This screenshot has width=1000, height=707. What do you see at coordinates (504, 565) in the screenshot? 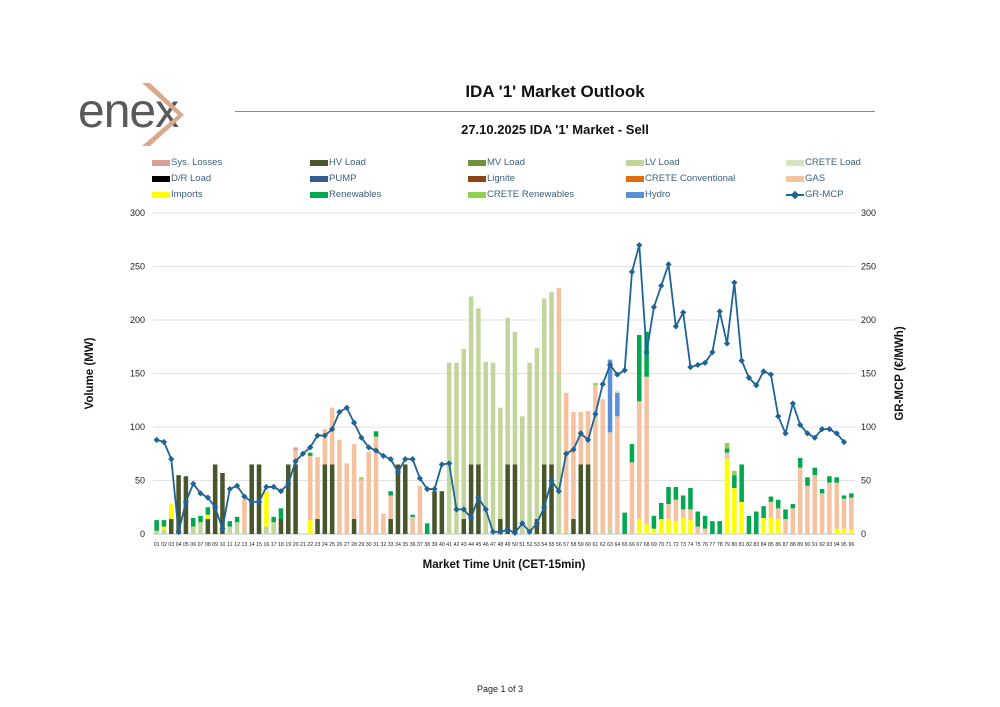
I see `x-axis-title: Market Time Unit (CET-15min)` at bounding box center [504, 565].